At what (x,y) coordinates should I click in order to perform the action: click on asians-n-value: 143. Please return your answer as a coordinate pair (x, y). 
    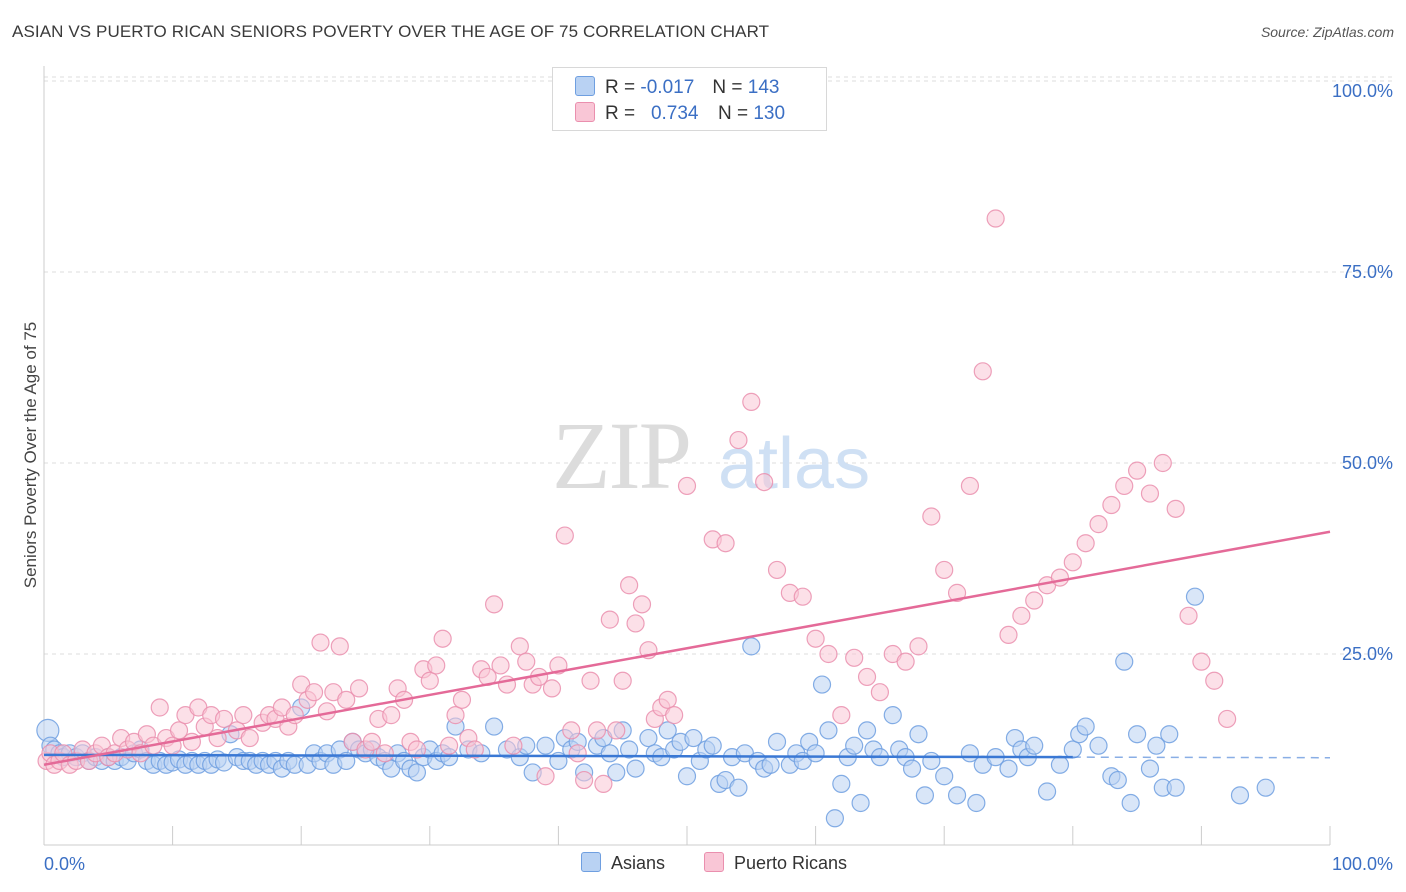
    Looking at the image, I should click on (763, 87).